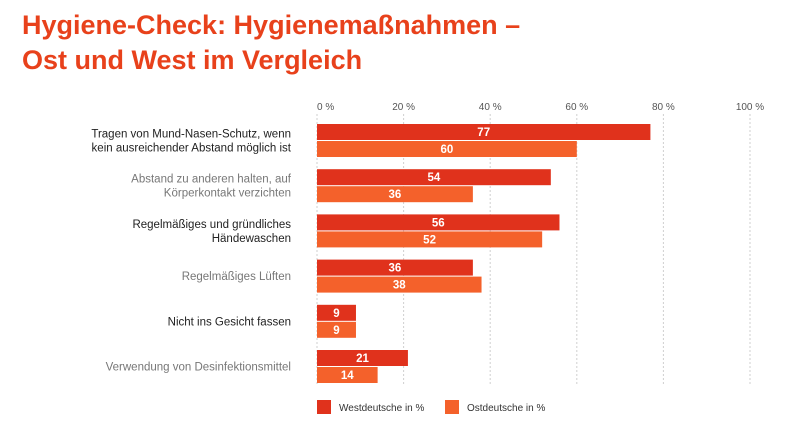 Image resolution: width=800 pixels, height=427 pixels. Describe the element at coordinates (663, 107) in the screenshot. I see `x-tick-label: 80 %` at that location.